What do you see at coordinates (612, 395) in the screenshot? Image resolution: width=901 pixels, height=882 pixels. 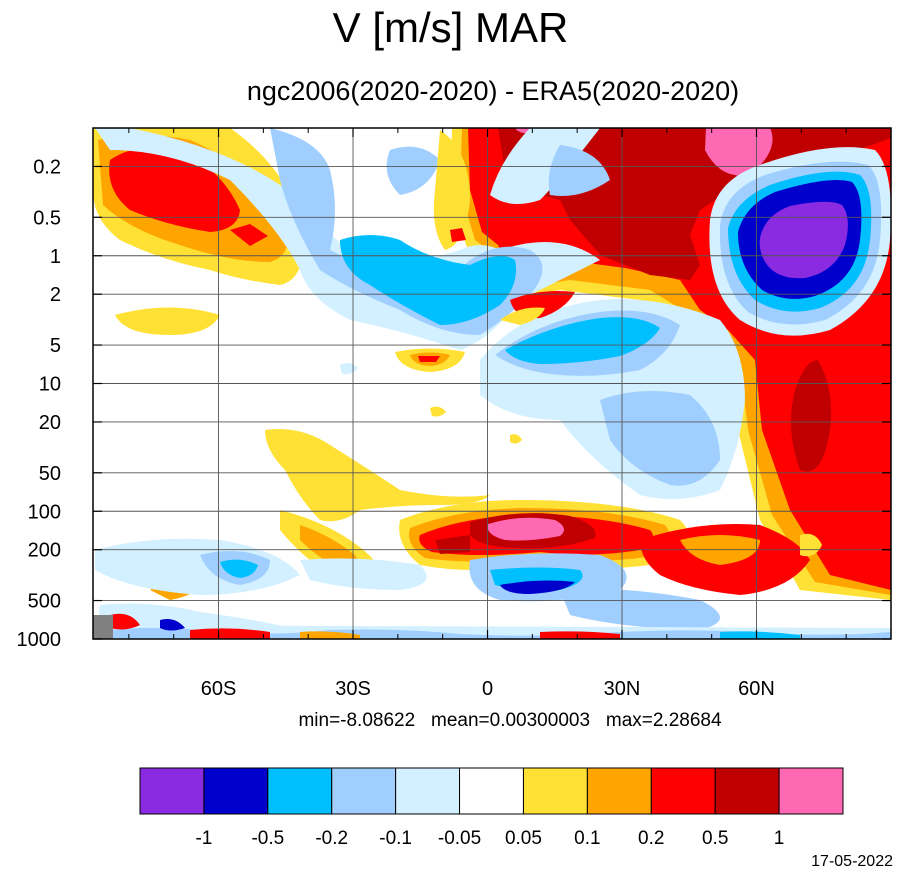 I see `negative-region-equatorial` at bounding box center [612, 395].